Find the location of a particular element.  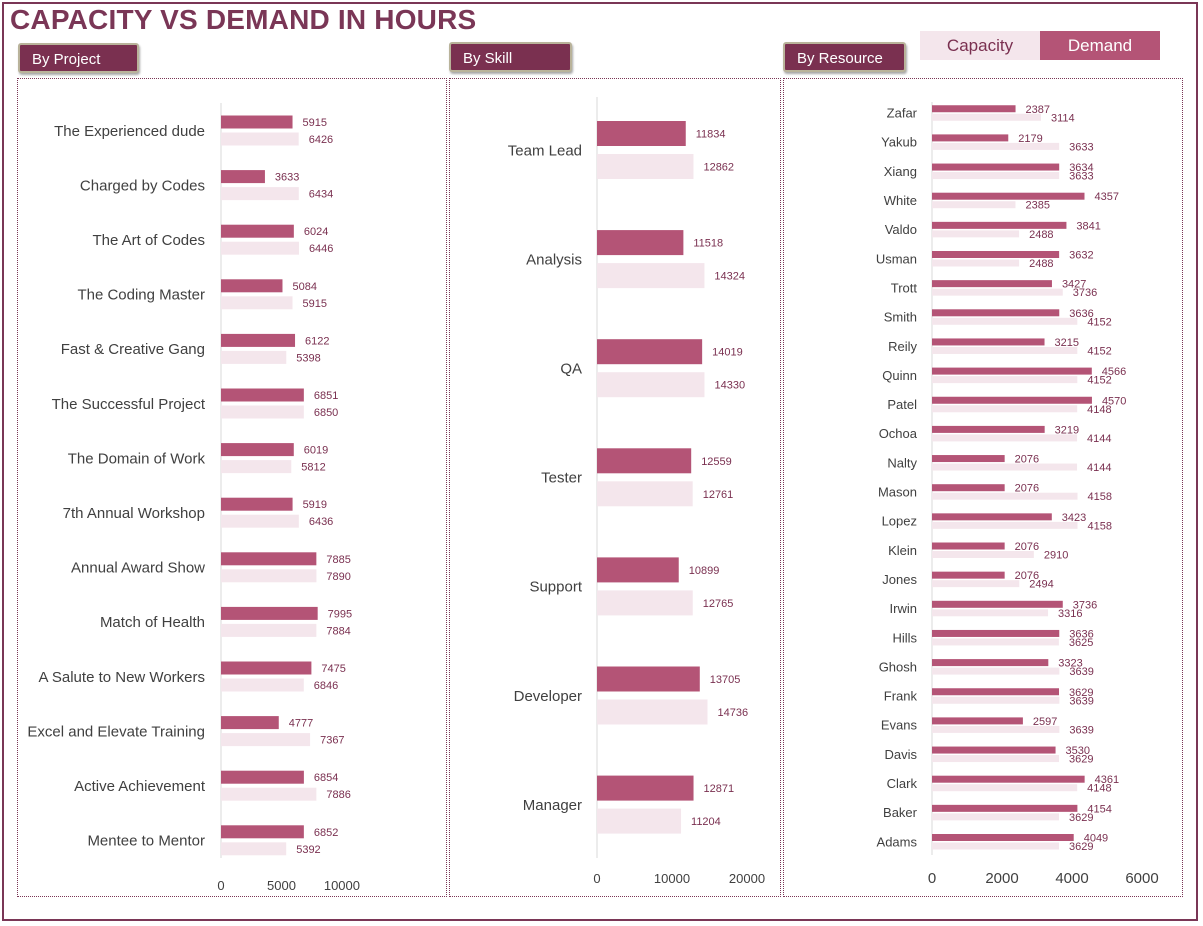

skill-category-label: Tester is located at coordinates (561, 478).